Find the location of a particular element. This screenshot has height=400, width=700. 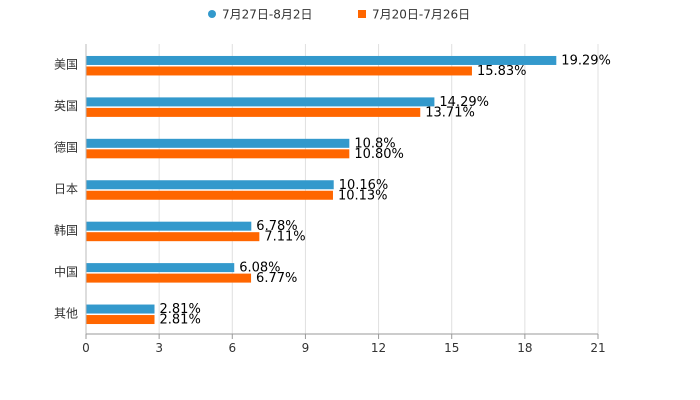

data-label: 10.80% is located at coordinates (379, 154).